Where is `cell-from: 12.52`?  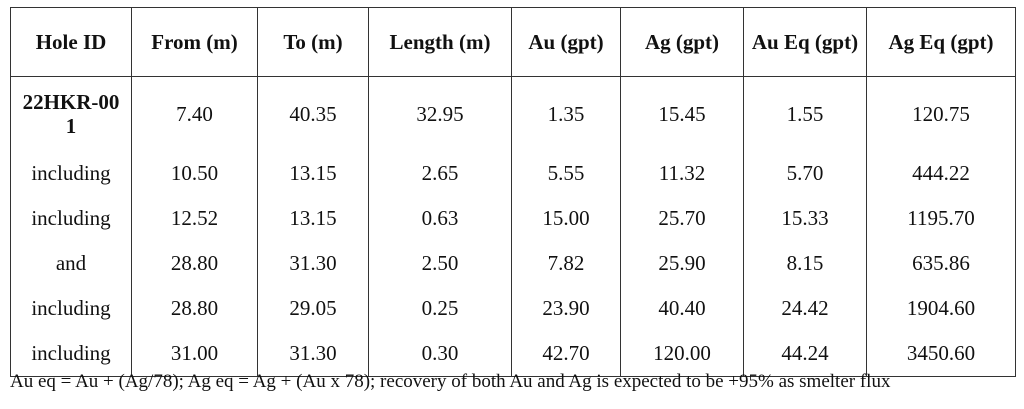
cell-from: 12.52 is located at coordinates (194, 218).